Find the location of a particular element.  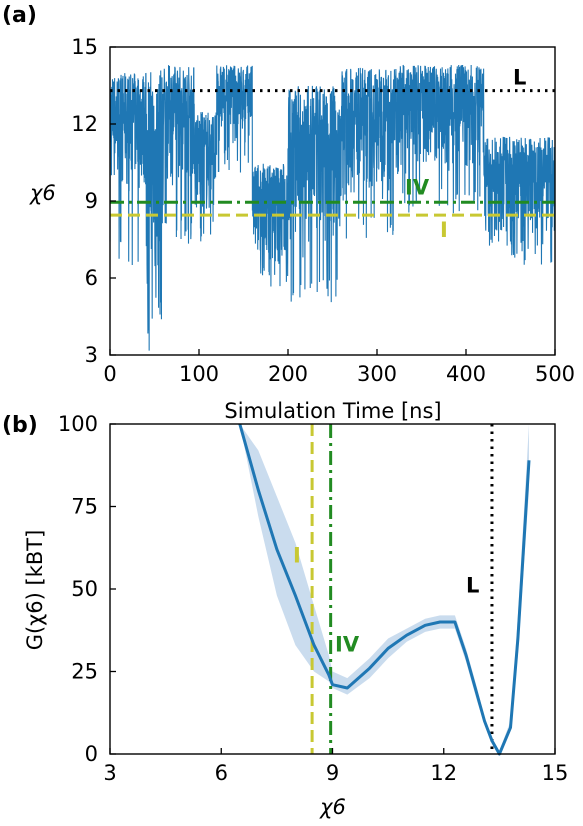

x-tick-label: 12 is located at coordinates (443, 773).